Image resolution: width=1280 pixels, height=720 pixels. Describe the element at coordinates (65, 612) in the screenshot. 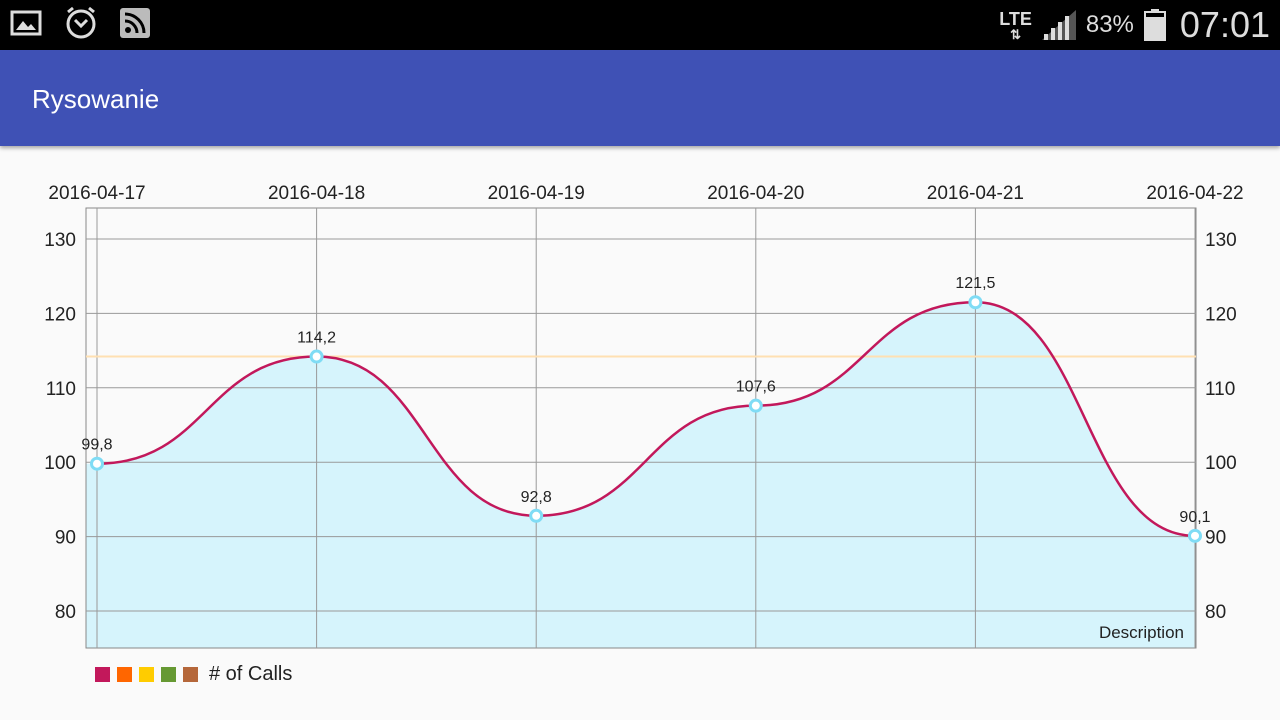

I see `y-tick-label-left: 80` at that location.